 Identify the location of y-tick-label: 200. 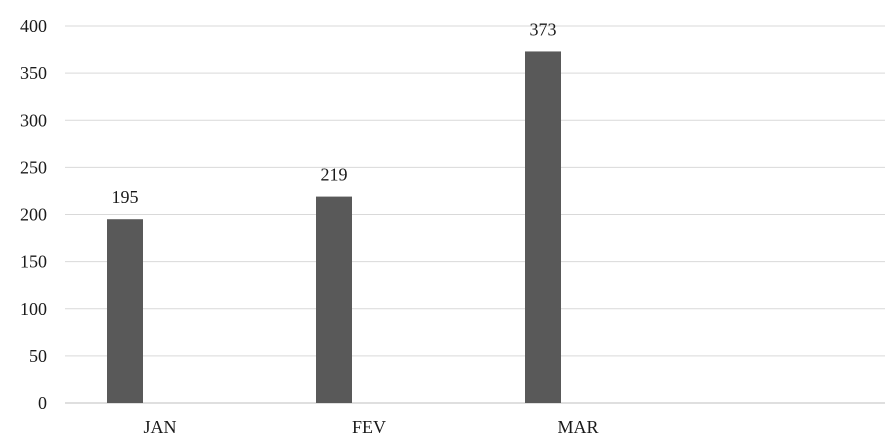
(33, 215).